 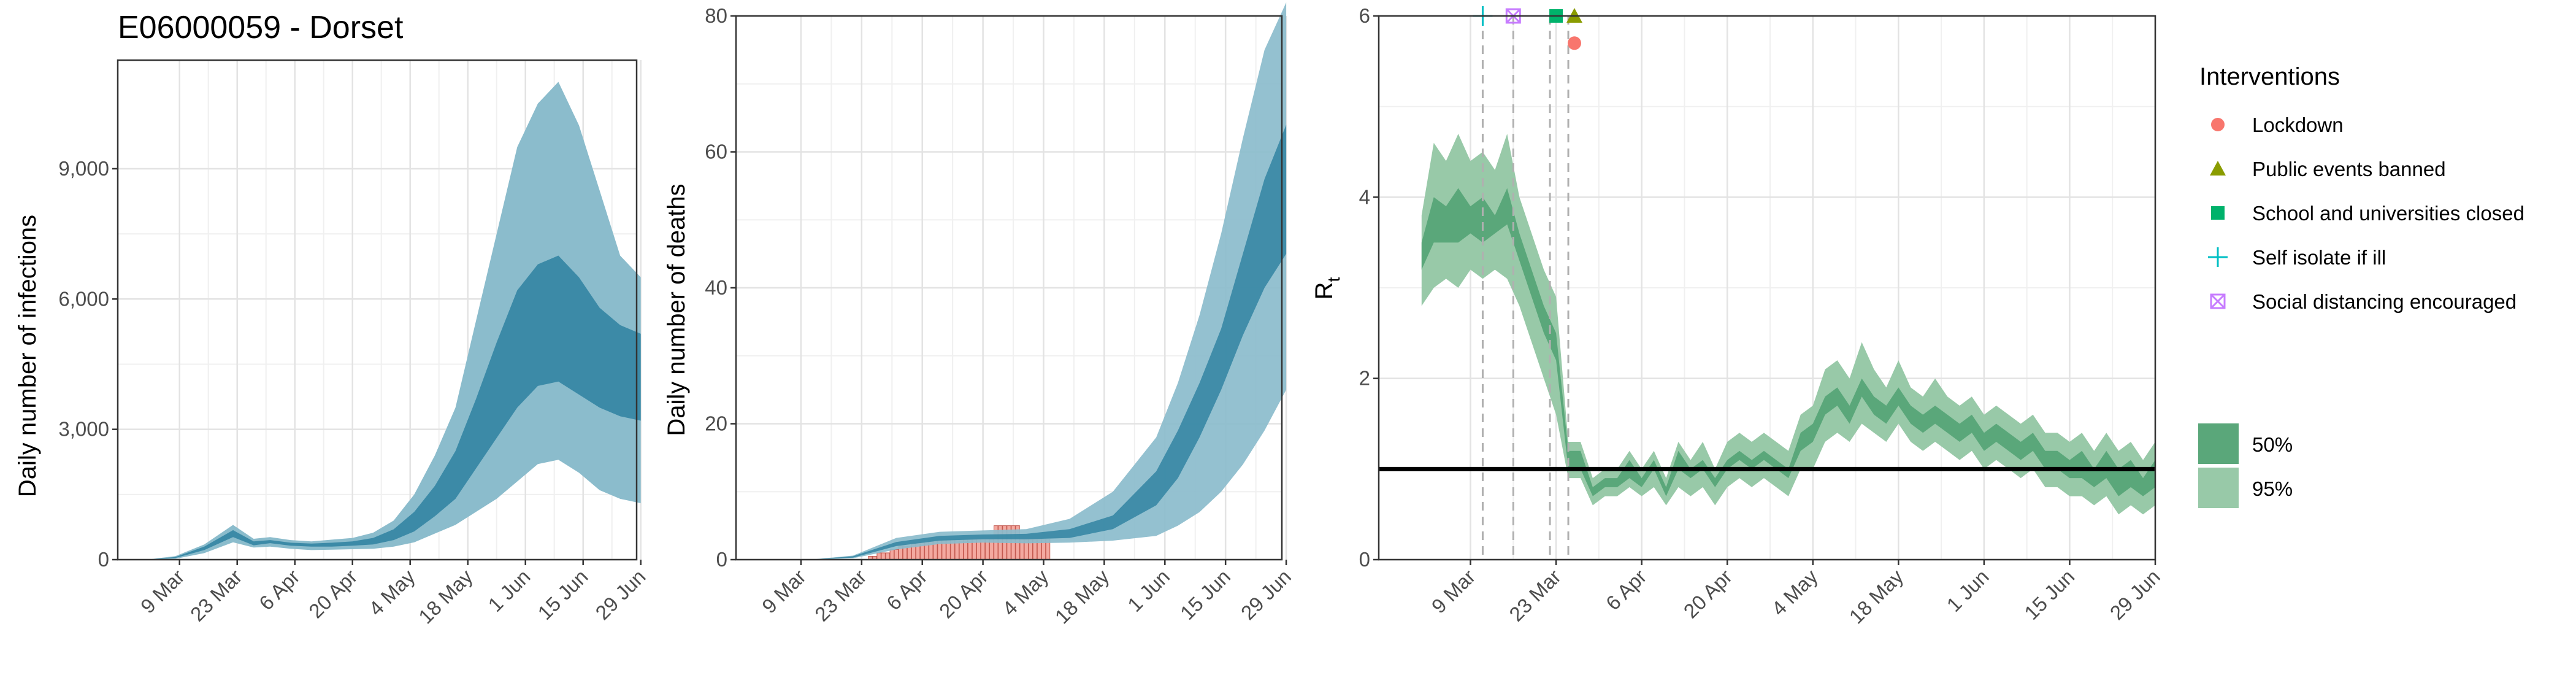 I want to click on legend-title: Interventions, so click(x=2269, y=76).